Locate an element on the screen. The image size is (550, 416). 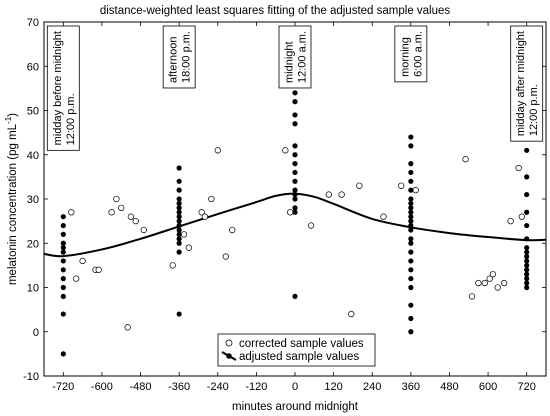
fitted-curve-line is located at coordinates (295, 225).